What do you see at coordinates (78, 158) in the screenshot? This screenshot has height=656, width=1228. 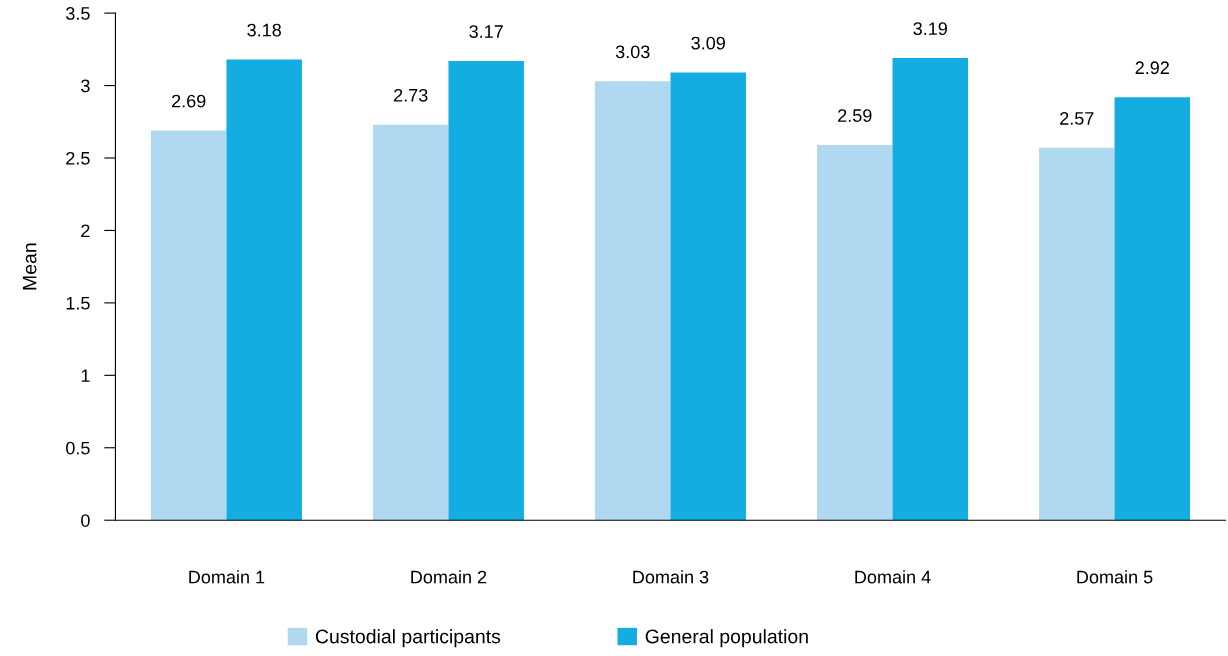 I see `y-tick-label: 2.5` at bounding box center [78, 158].